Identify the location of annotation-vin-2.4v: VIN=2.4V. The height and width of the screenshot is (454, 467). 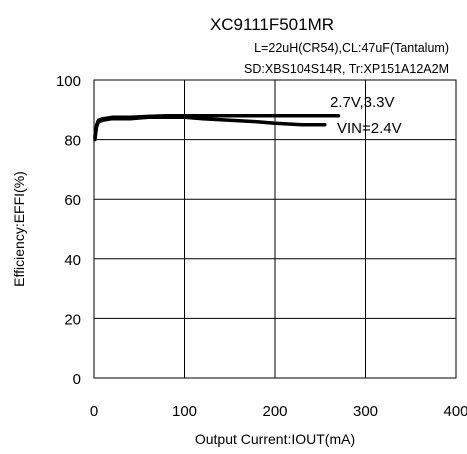
(369, 128).